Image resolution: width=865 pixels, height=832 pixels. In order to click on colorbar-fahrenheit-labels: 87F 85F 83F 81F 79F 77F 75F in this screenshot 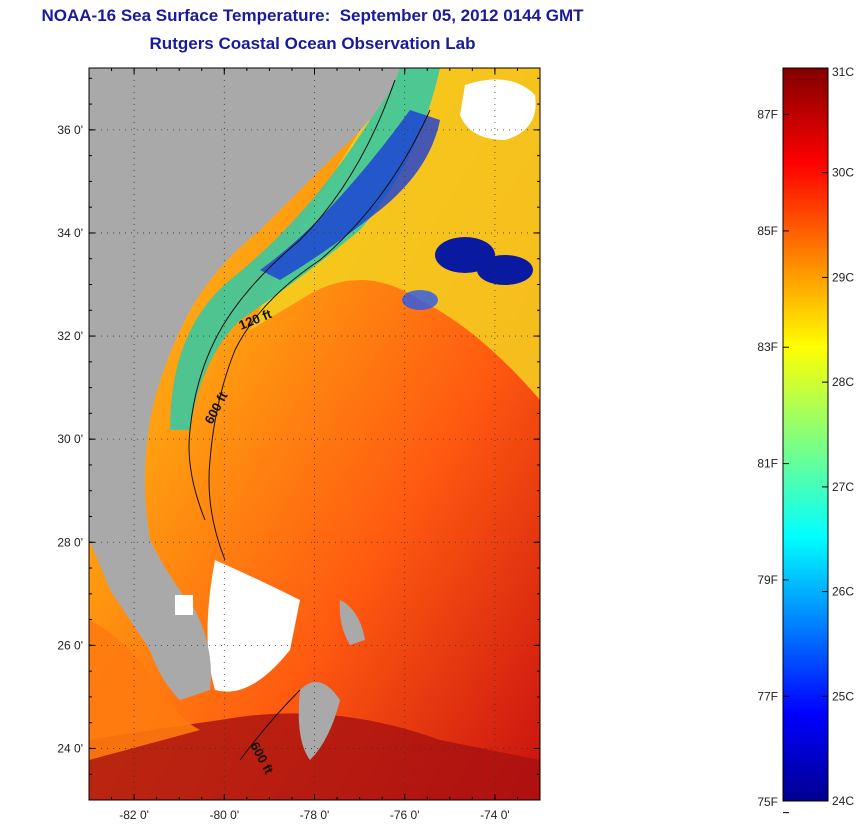, I will do `click(773, 461)`.